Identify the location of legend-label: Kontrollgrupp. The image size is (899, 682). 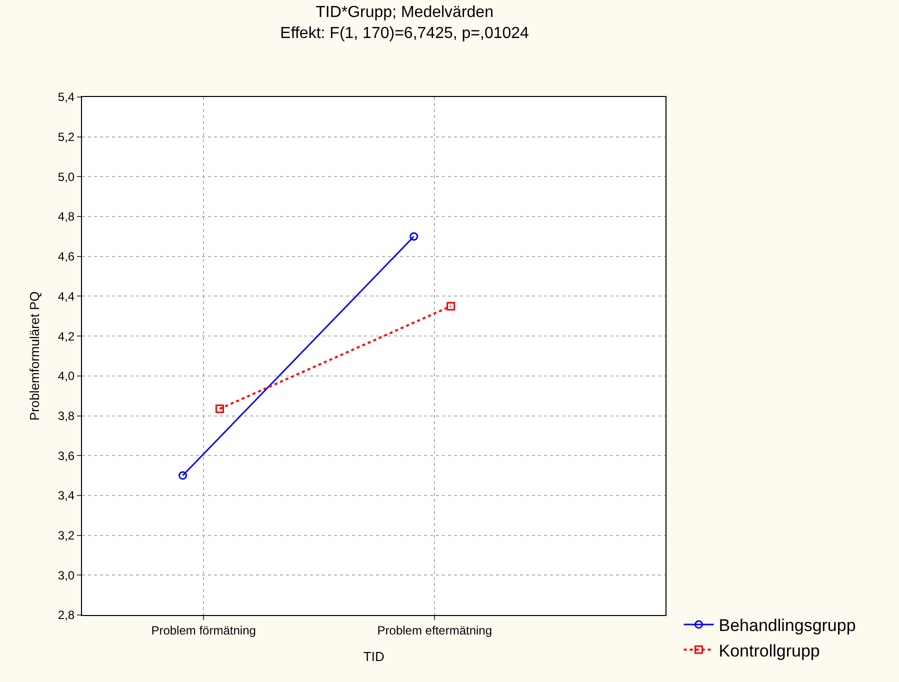
(769, 650).